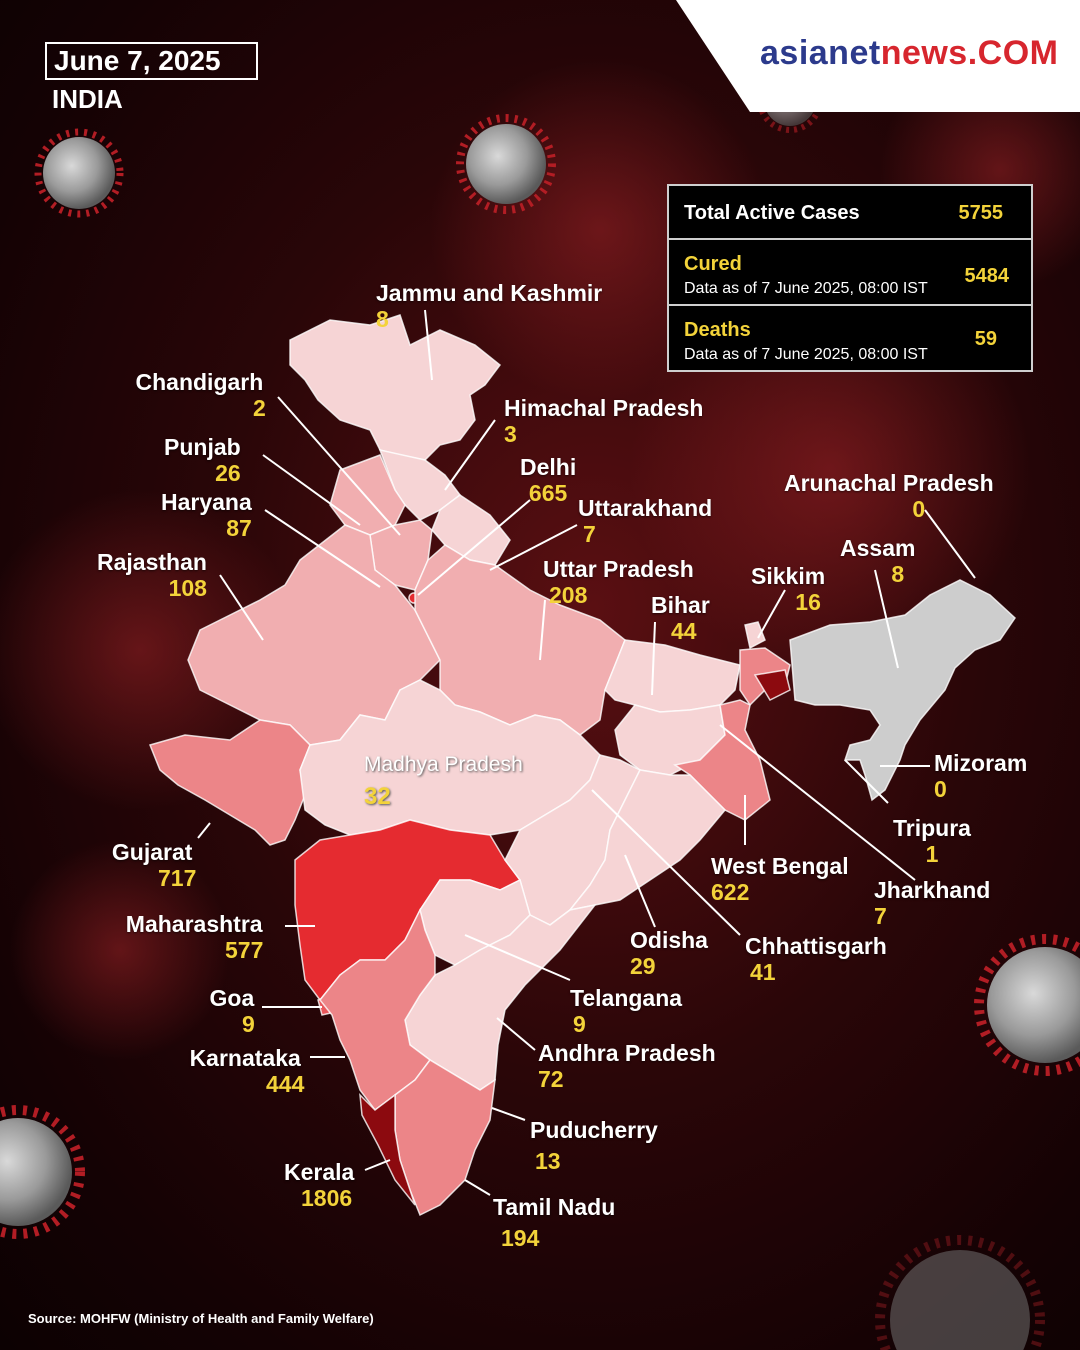  I want to click on logo-part-1: asianet, so click(820, 53).